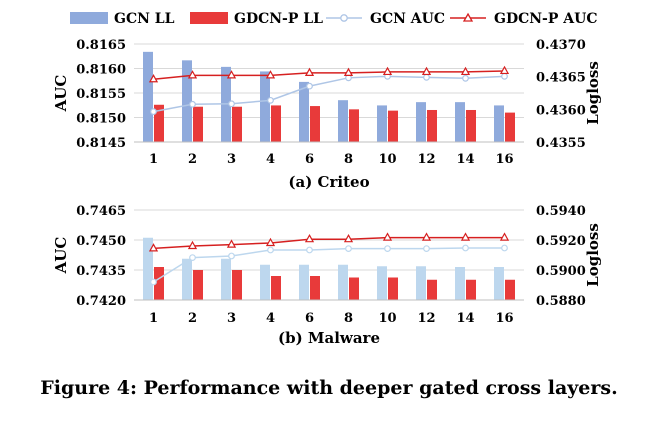  I want to click on left-tick-label: 0.7435, so click(101, 271).